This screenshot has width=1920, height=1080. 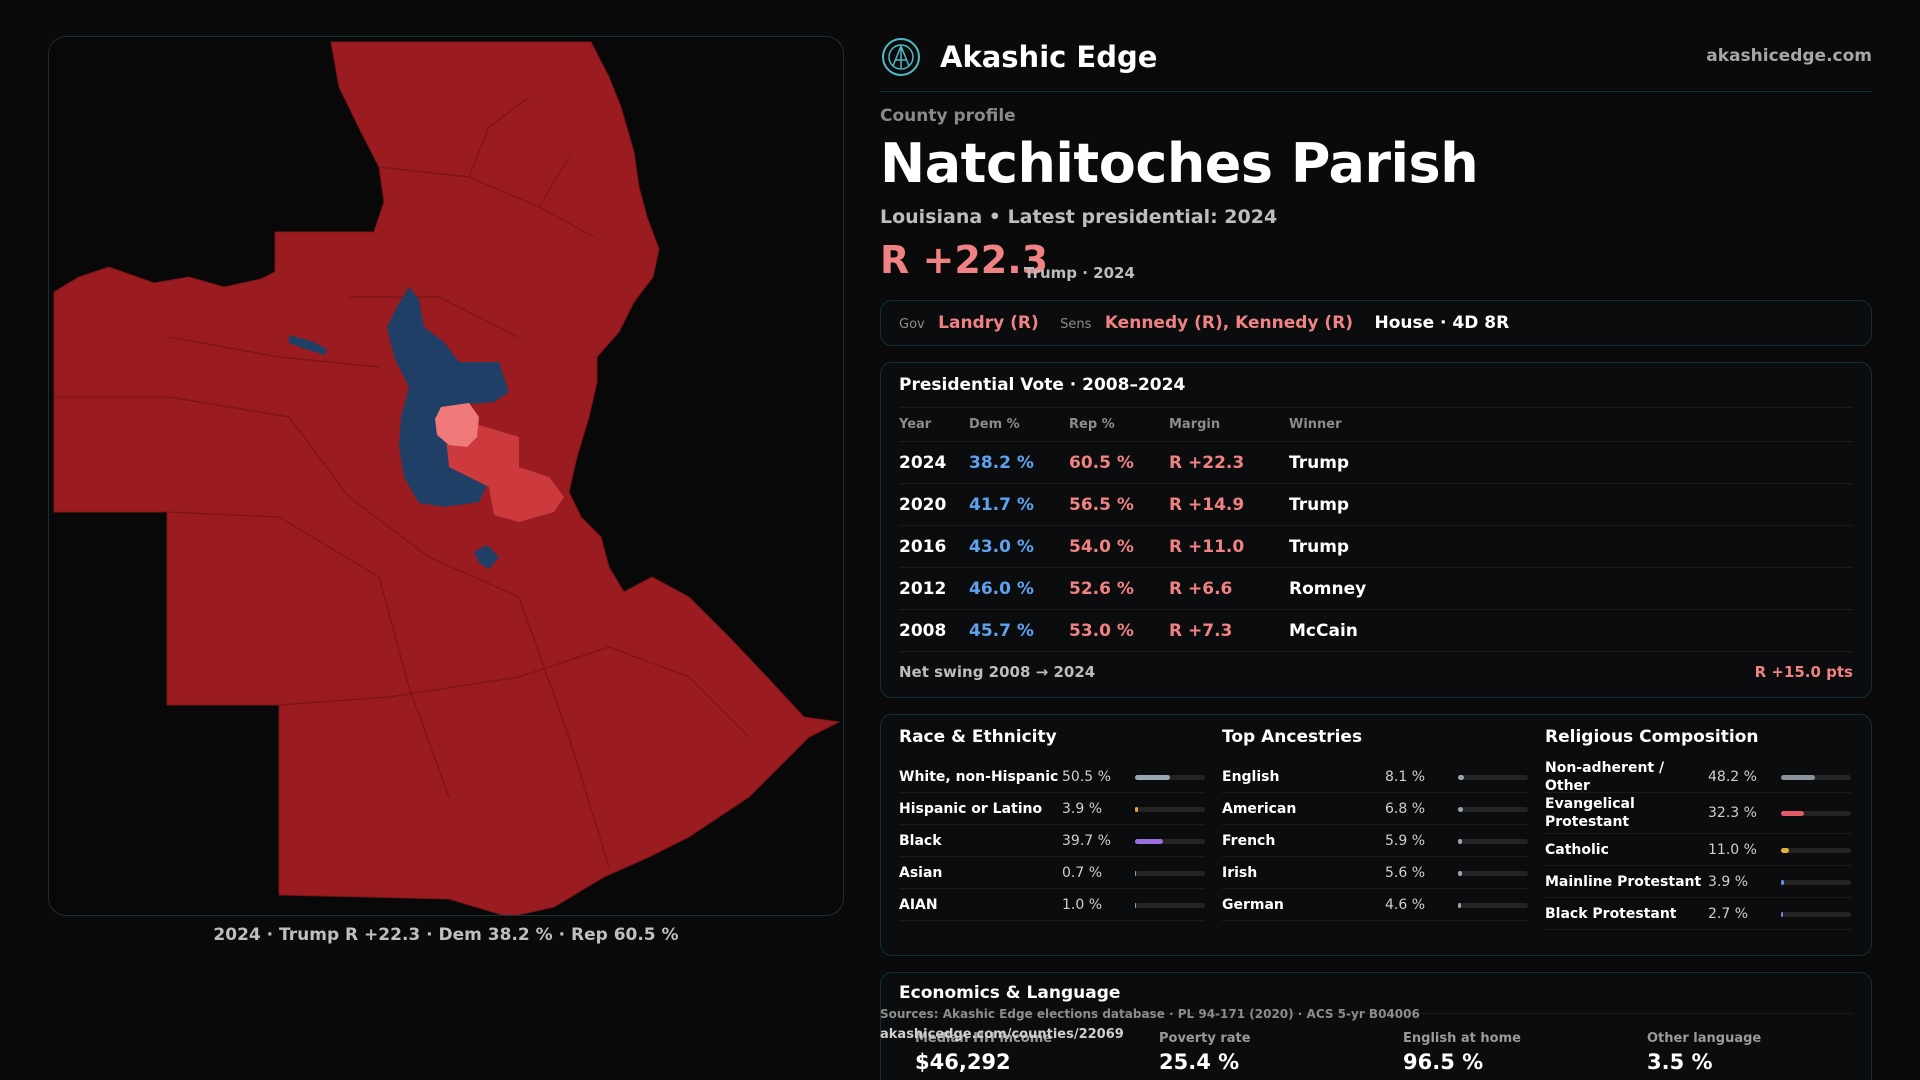 I want to click on item-value: 6.8 %, so click(x=1405, y=808).